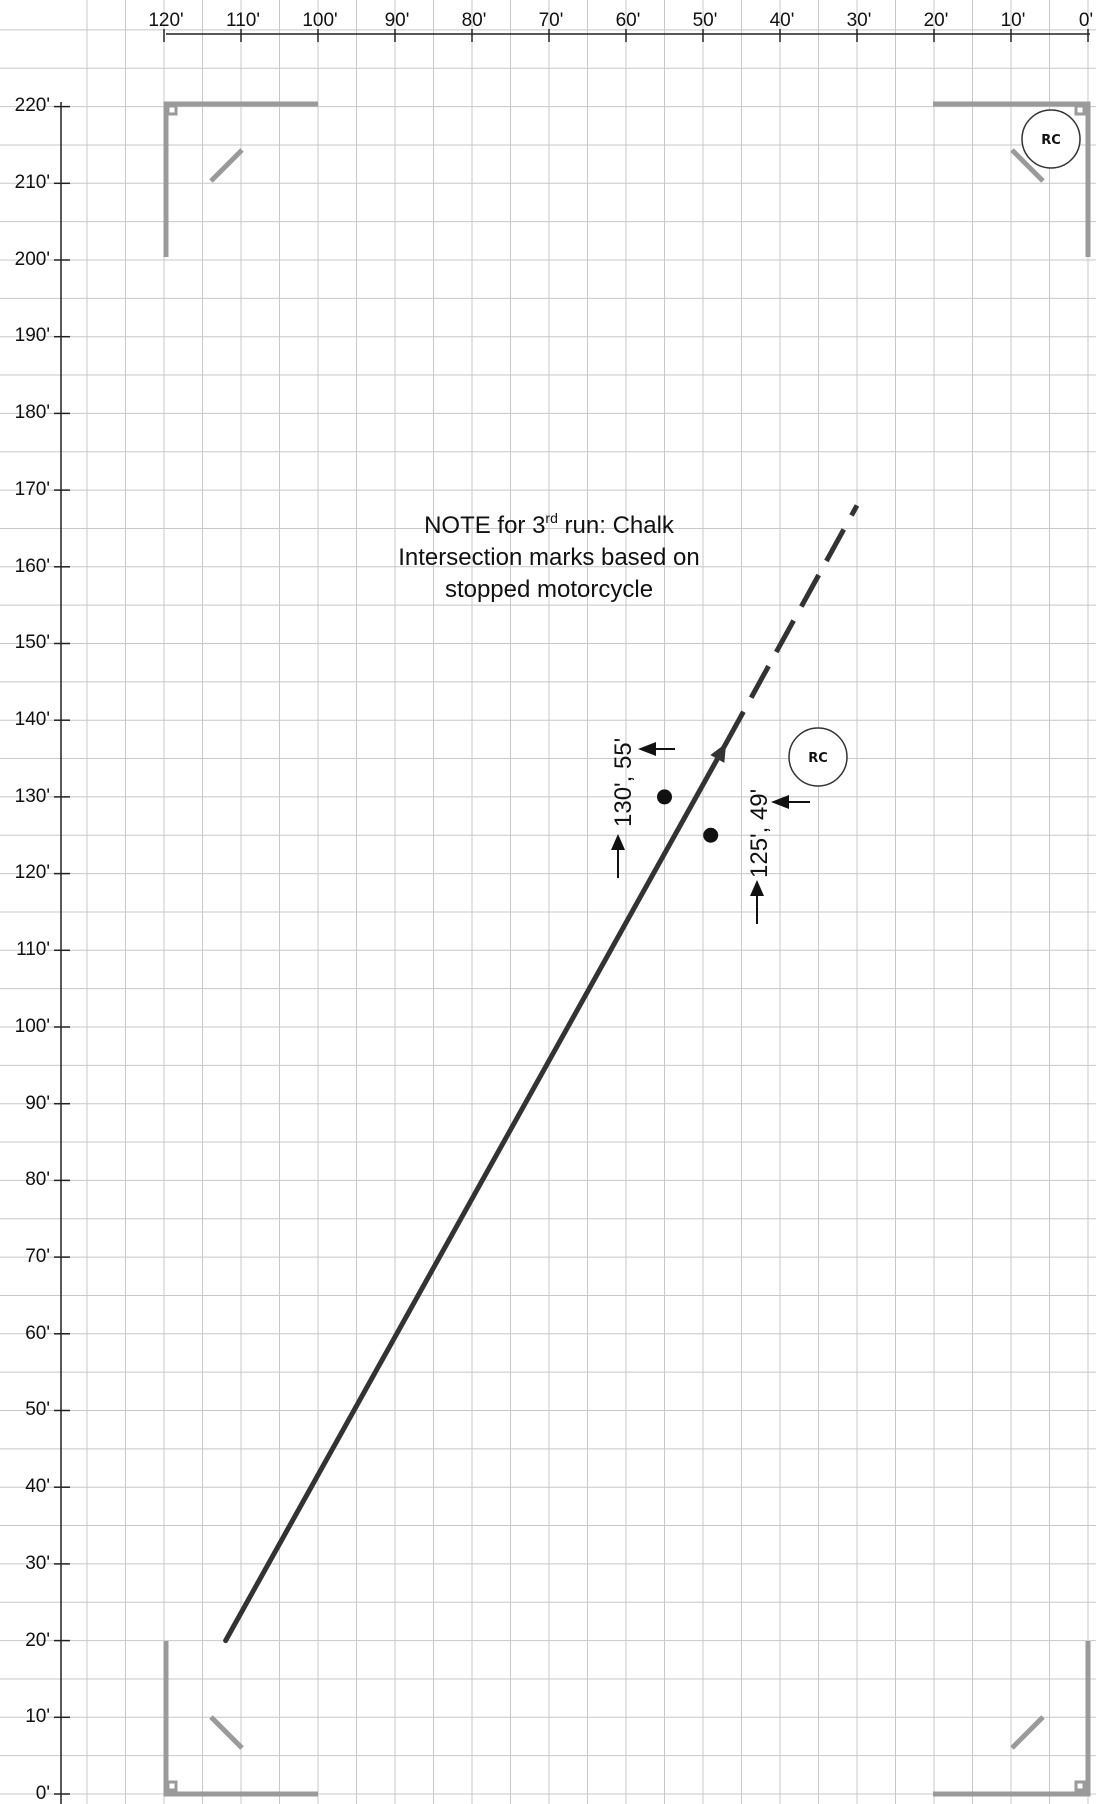 This screenshot has height=1804, width=1096. What do you see at coordinates (759, 833) in the screenshot?
I see `coord-label-text: 125', 49'` at bounding box center [759, 833].